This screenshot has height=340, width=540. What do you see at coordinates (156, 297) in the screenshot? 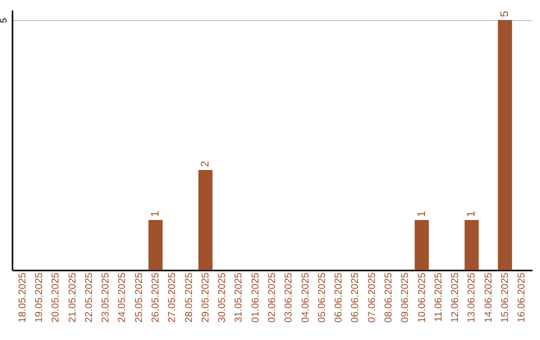
I see `x-tick-label: 26.05.2025` at bounding box center [156, 297].